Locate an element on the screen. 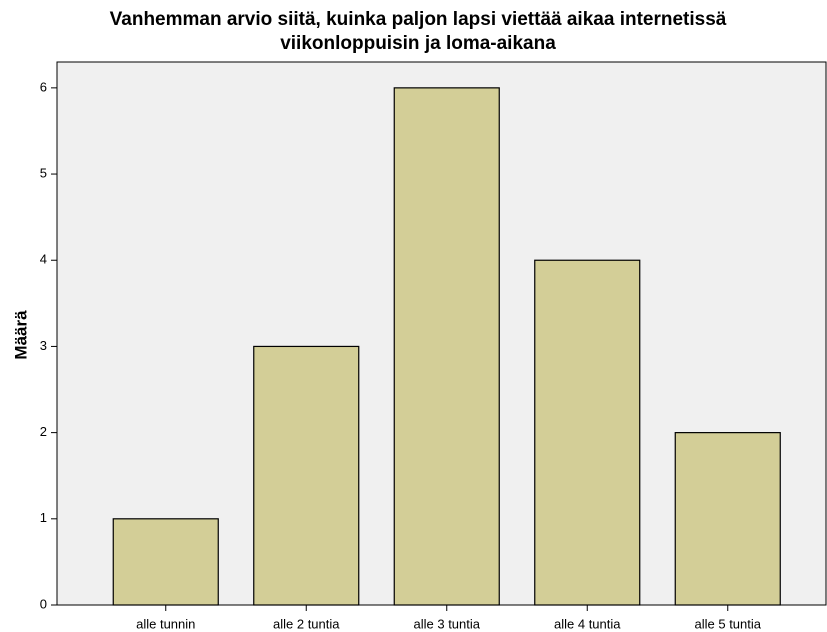 This screenshot has height=632, width=827. y-tick-label: 6 is located at coordinates (43, 86).